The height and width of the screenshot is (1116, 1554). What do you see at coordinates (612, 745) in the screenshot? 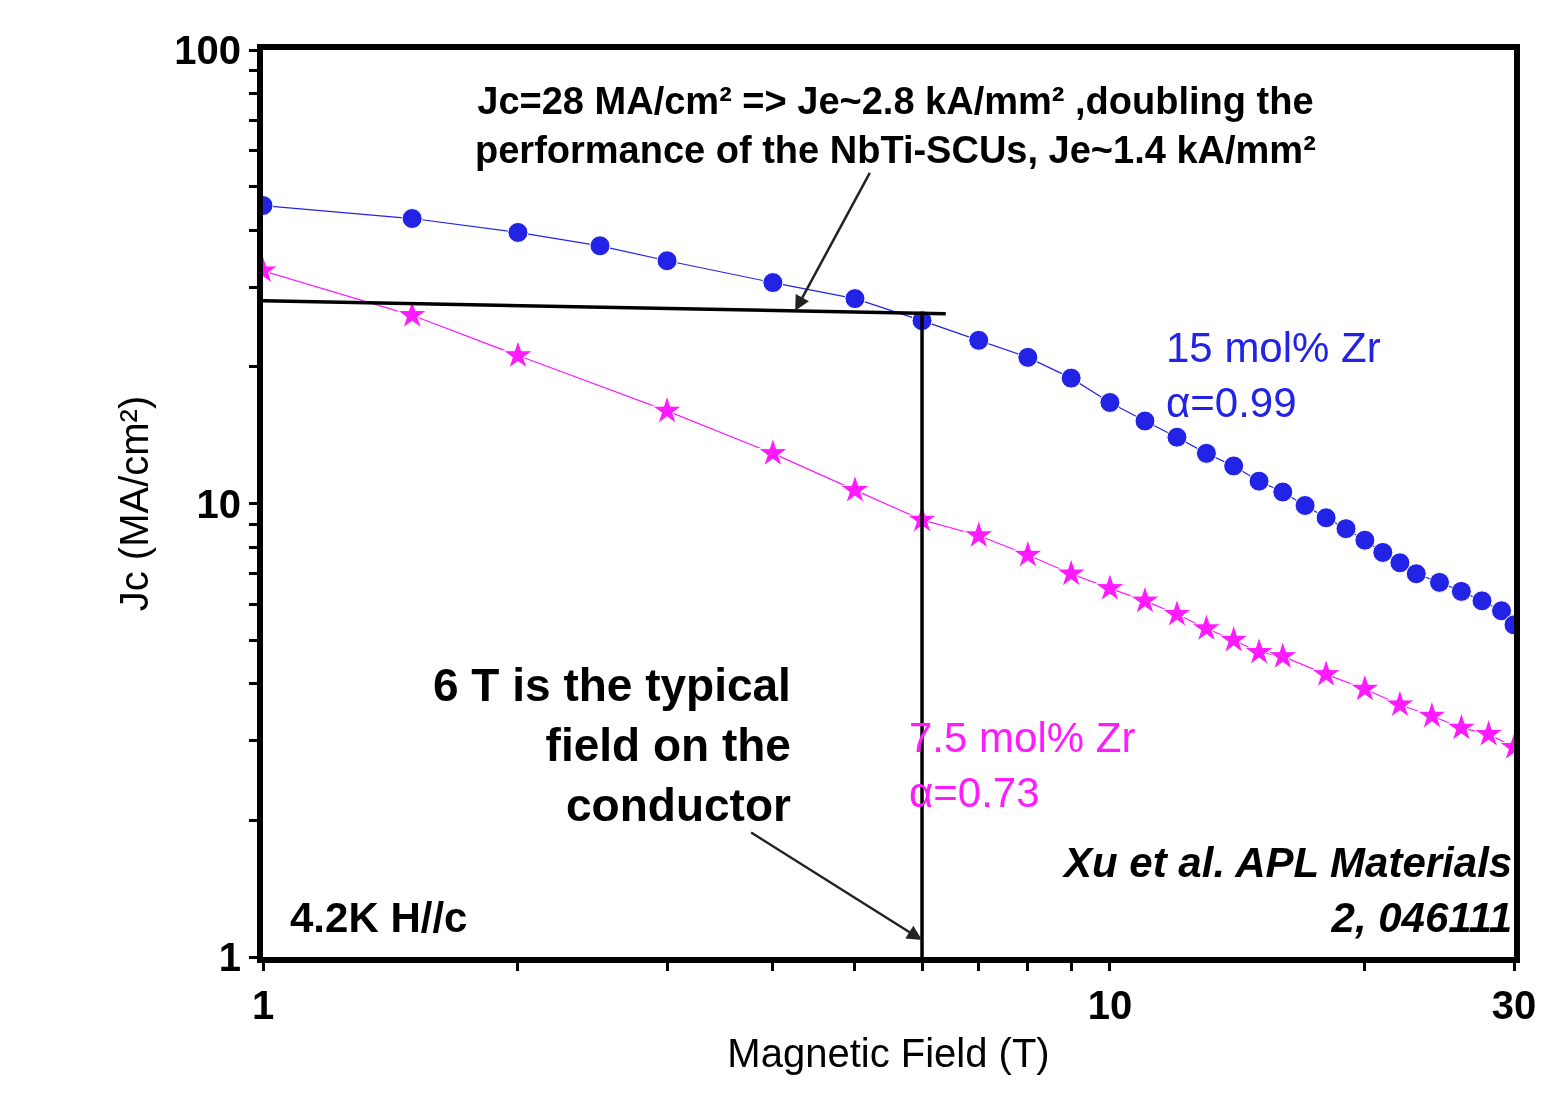
I see `annotation: 6 T is the typical field on the conductor` at bounding box center [612, 745].